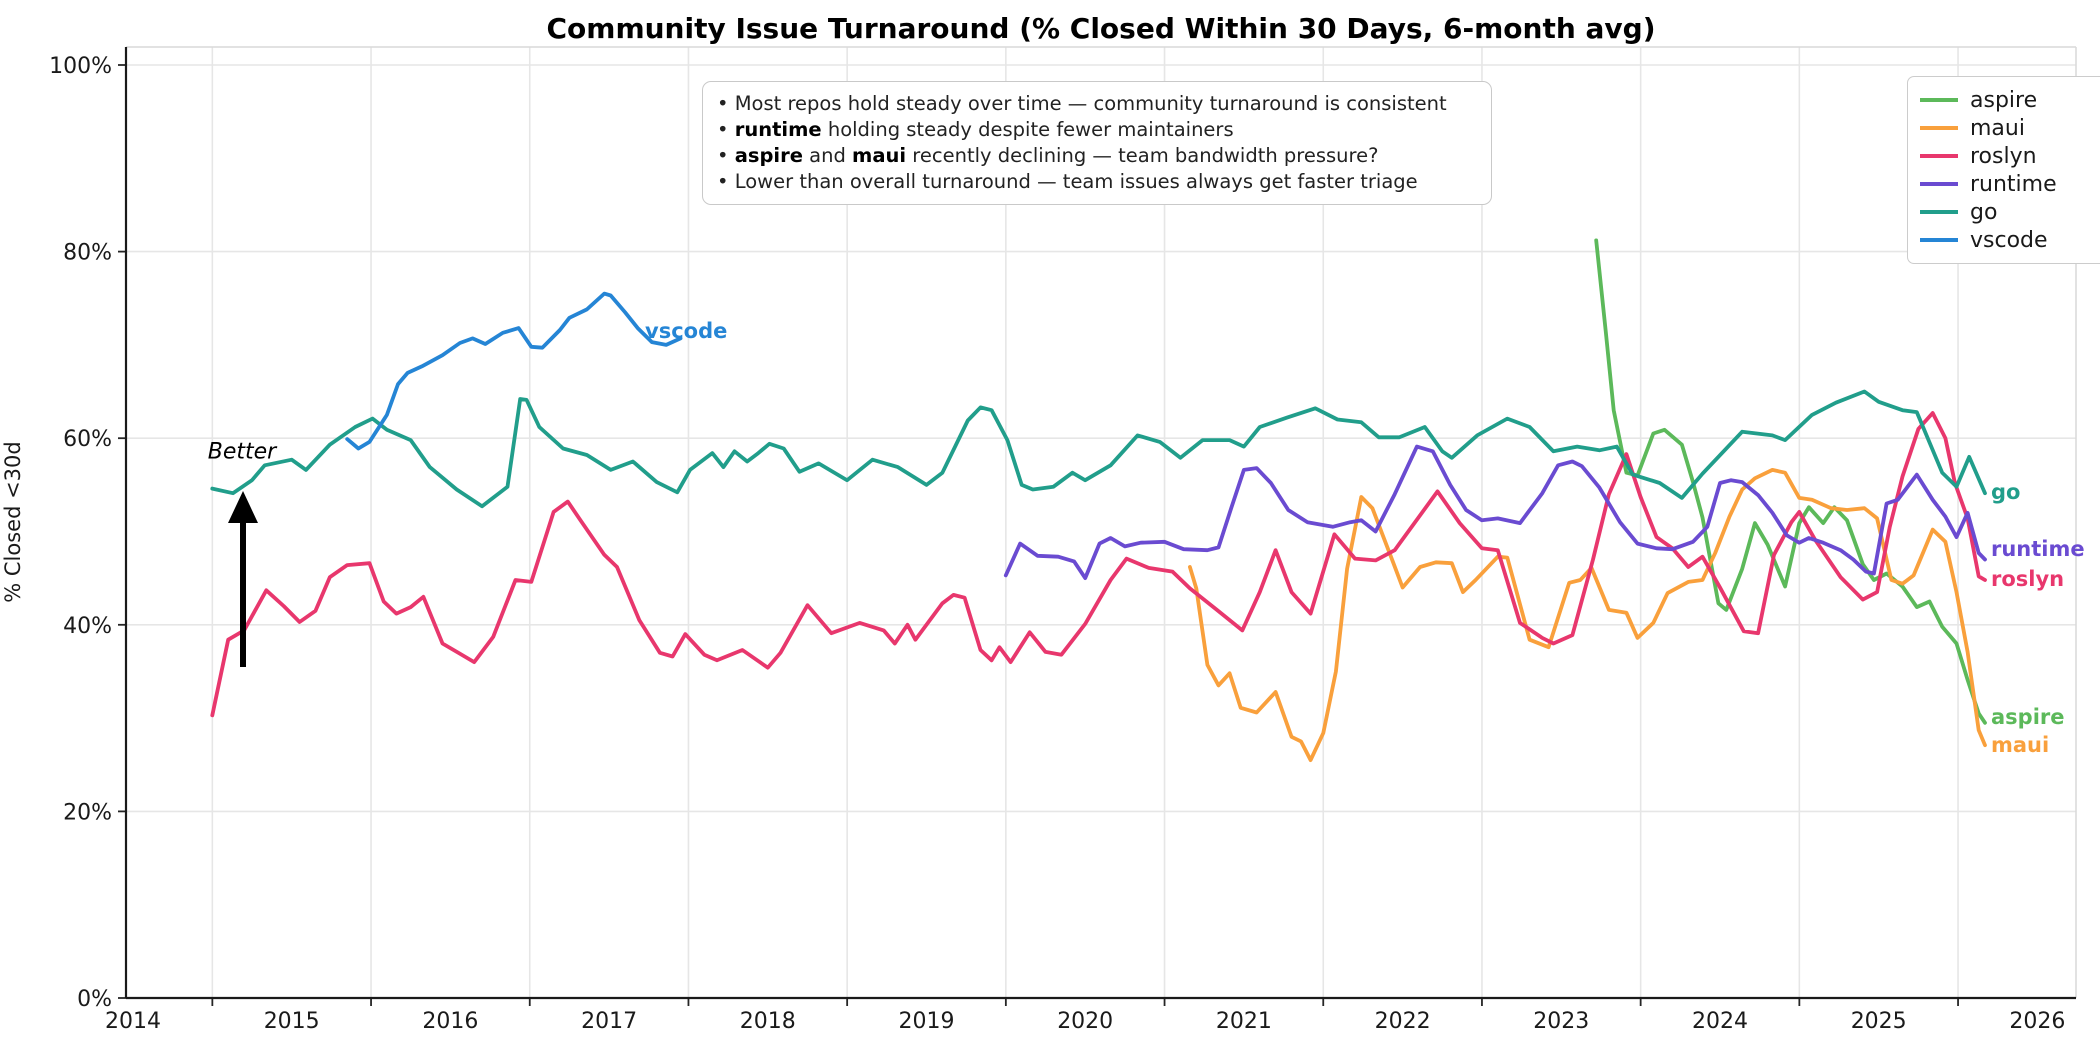  I want to click on legend-item-maui: maui, so click(2009, 128).